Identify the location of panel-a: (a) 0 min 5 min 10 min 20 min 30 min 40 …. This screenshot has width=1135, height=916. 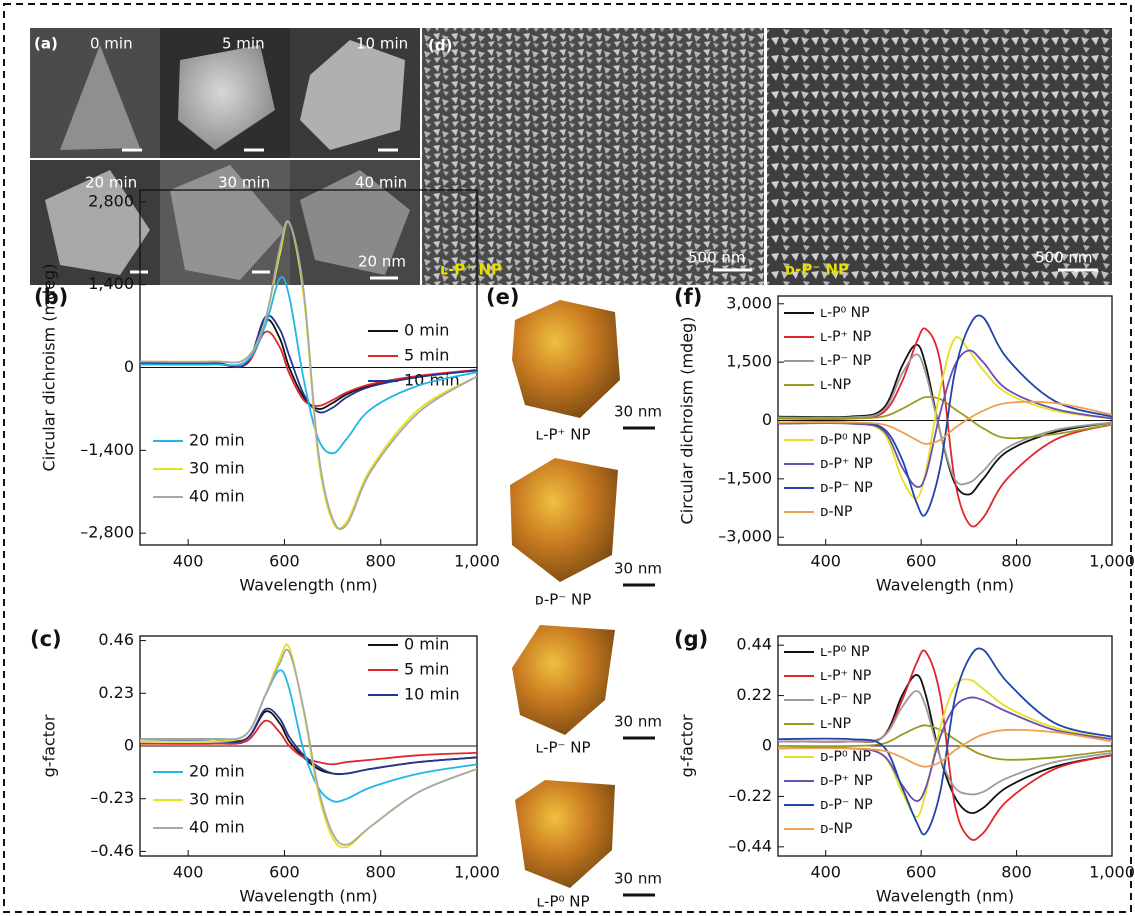
(225, 156).